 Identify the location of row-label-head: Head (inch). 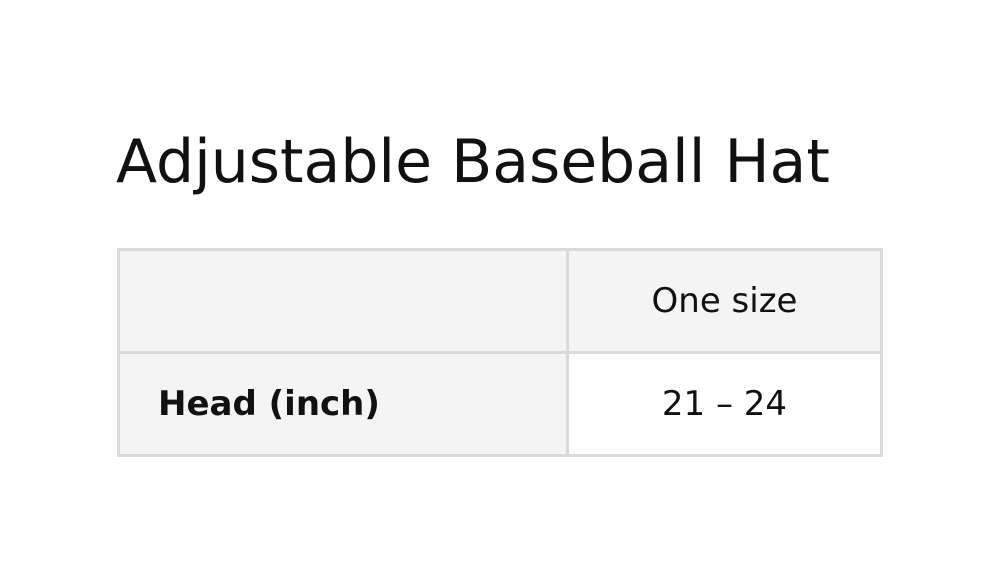
(343, 404).